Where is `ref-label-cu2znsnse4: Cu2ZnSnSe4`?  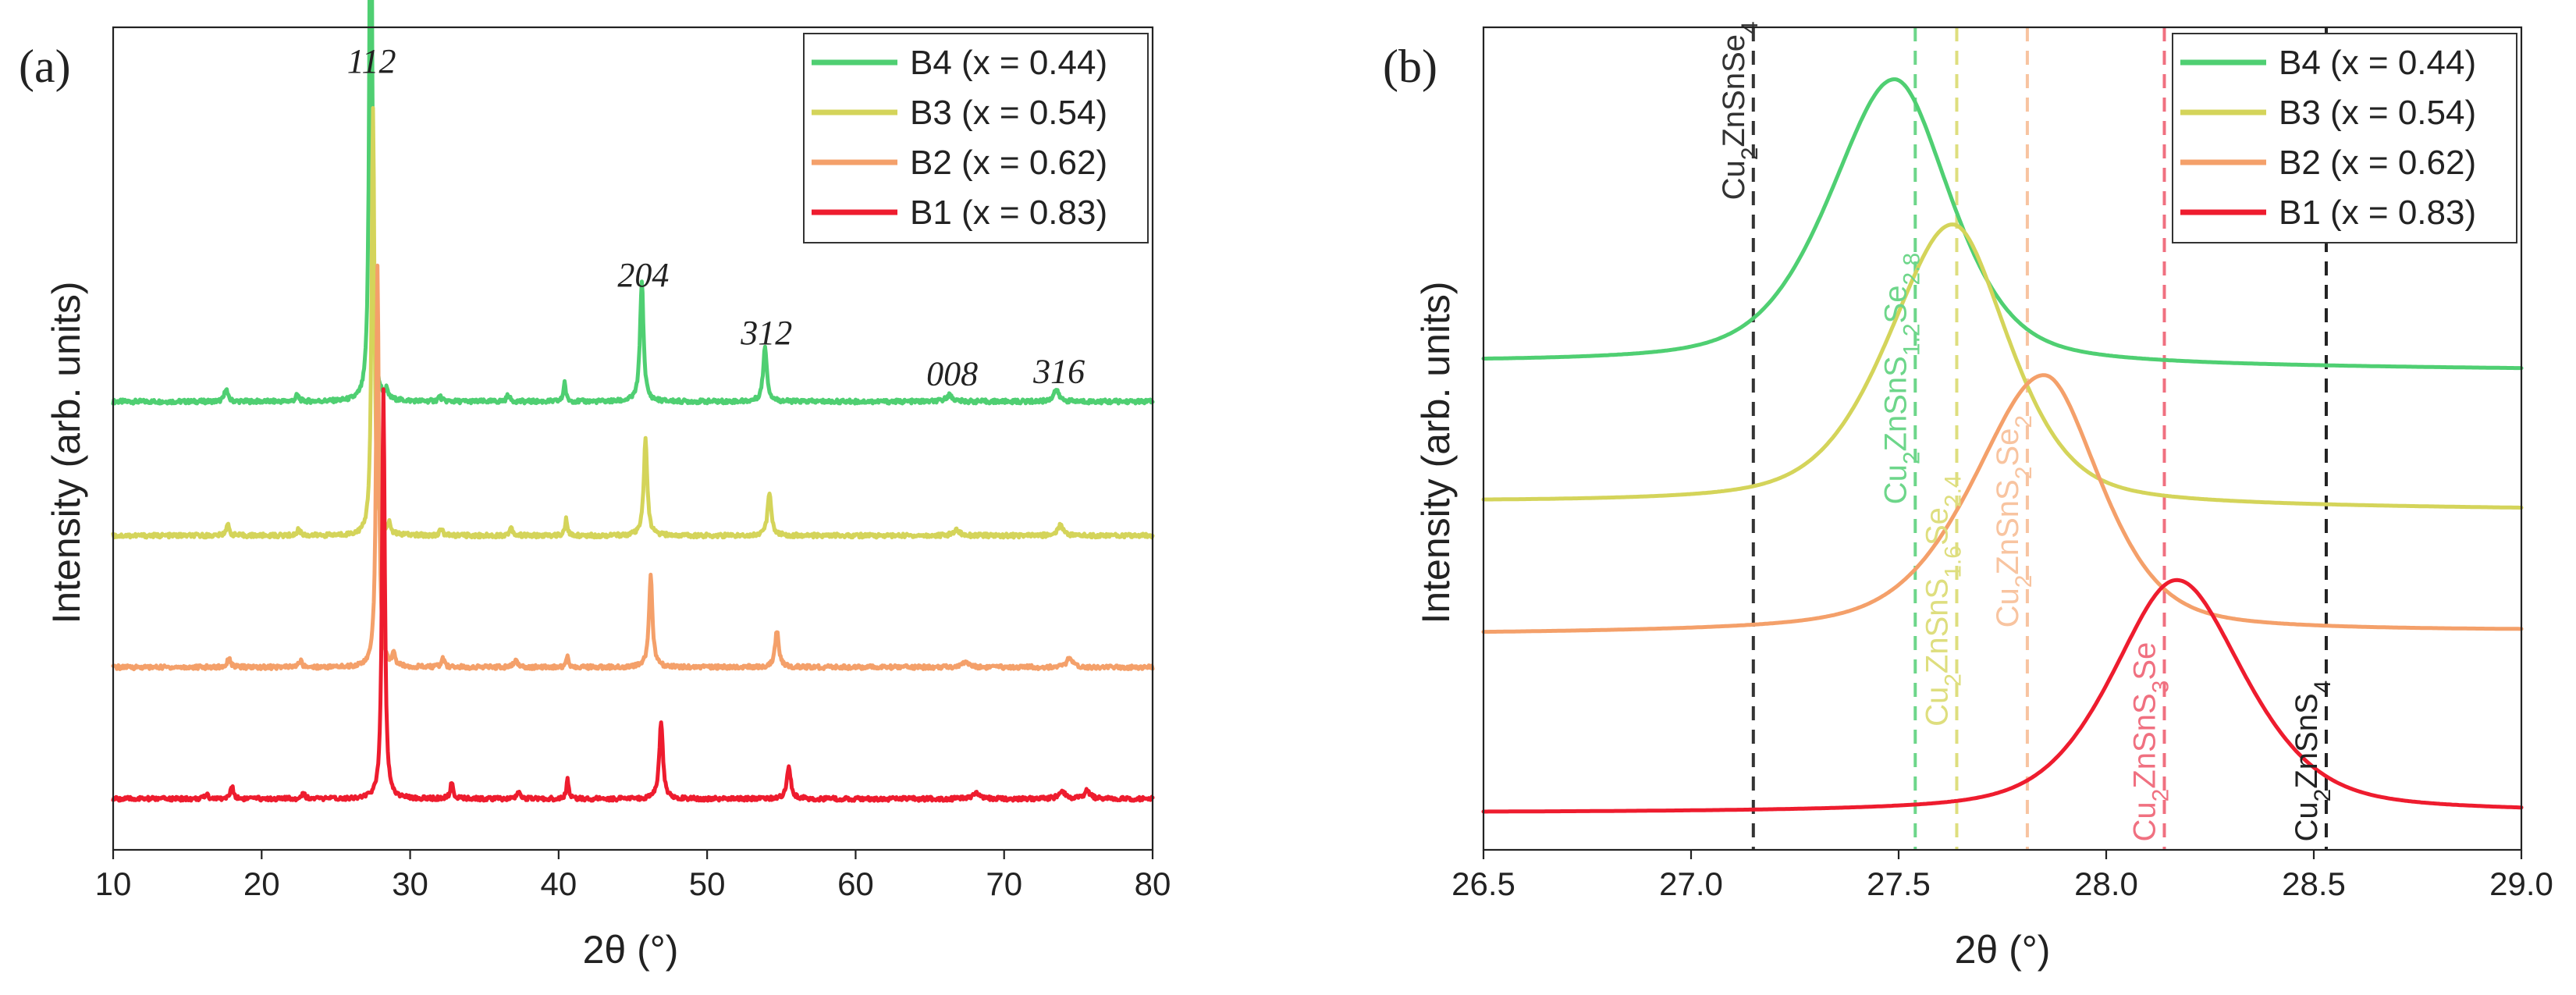
ref-label-cu2znsnse4: Cu2ZnSnSe4 is located at coordinates (1740, 110).